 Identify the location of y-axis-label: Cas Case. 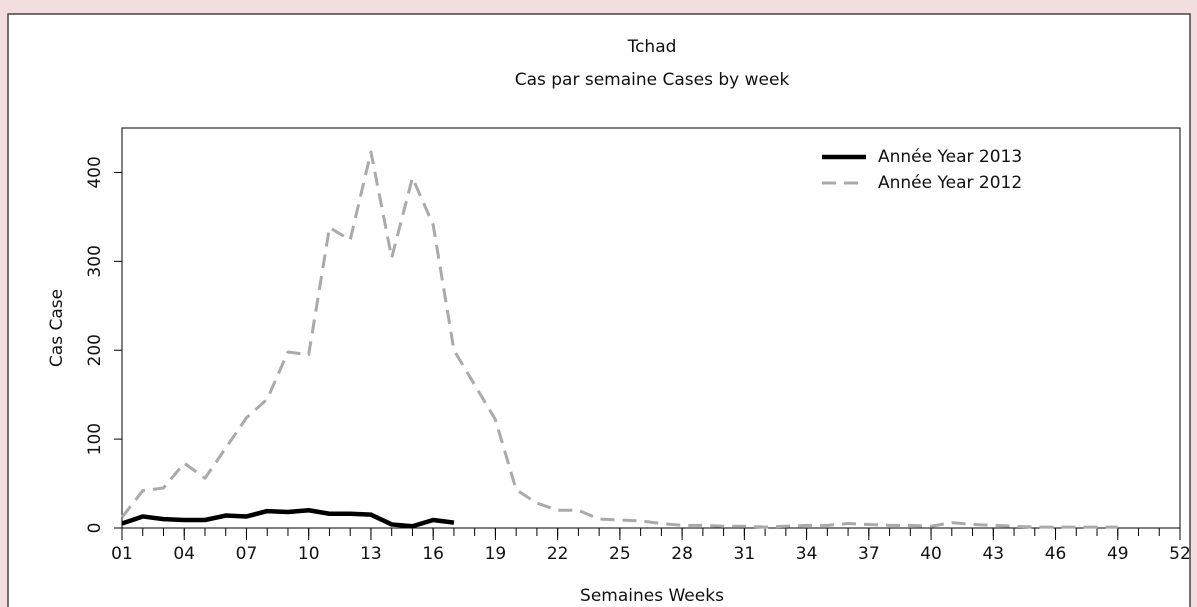
(57, 328).